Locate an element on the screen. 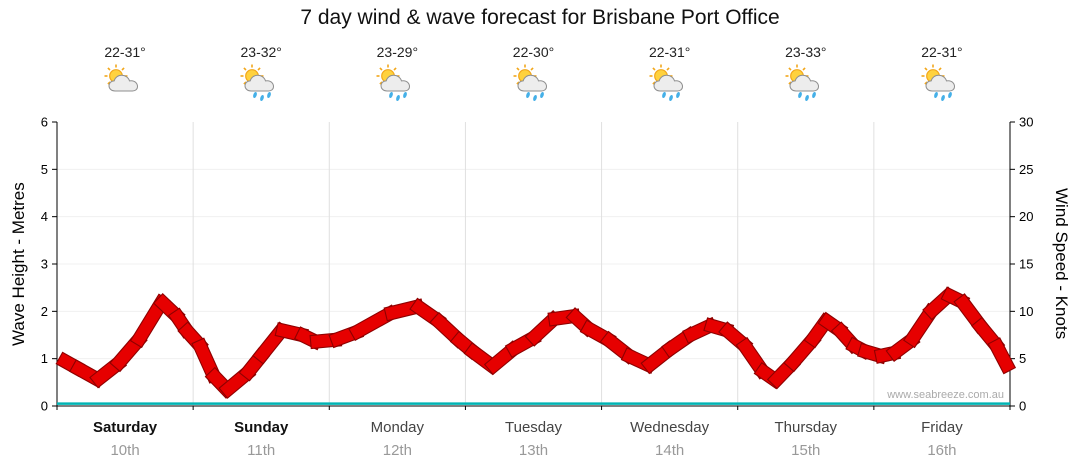 This screenshot has width=1080, height=475. weather-icons-row is located at coordinates (540, 87).